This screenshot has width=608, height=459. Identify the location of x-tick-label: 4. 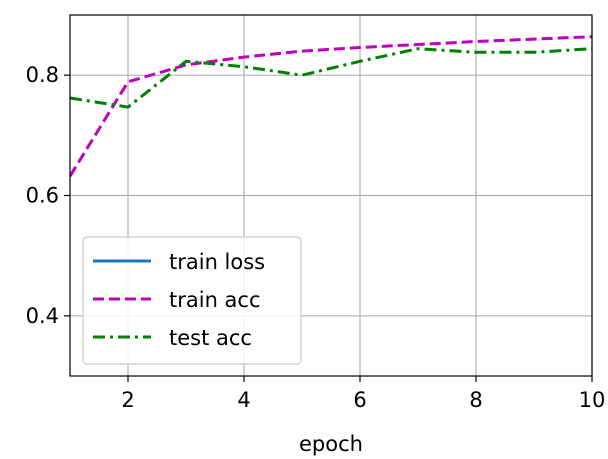
(243, 400).